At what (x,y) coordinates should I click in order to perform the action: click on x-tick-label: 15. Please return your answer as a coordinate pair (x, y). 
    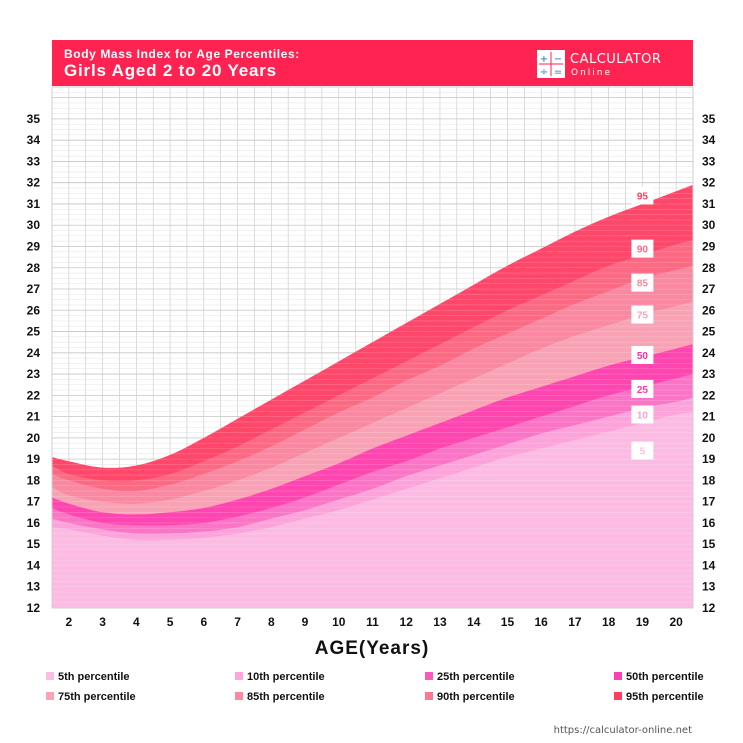
    Looking at the image, I should click on (508, 622).